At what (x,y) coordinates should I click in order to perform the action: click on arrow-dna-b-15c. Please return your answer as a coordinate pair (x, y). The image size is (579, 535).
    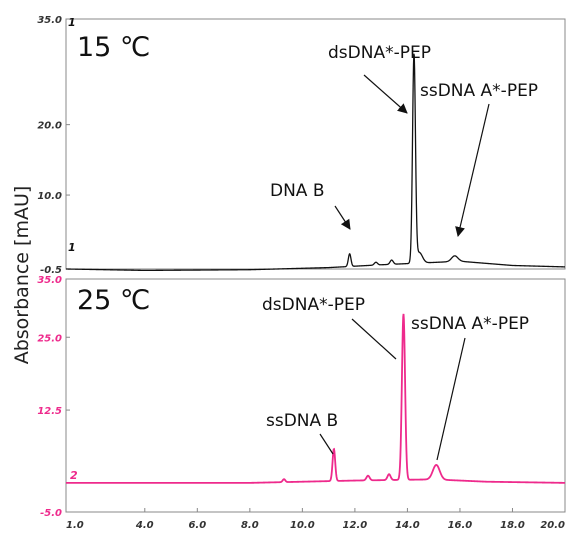
    Looking at the image, I should click on (342, 217).